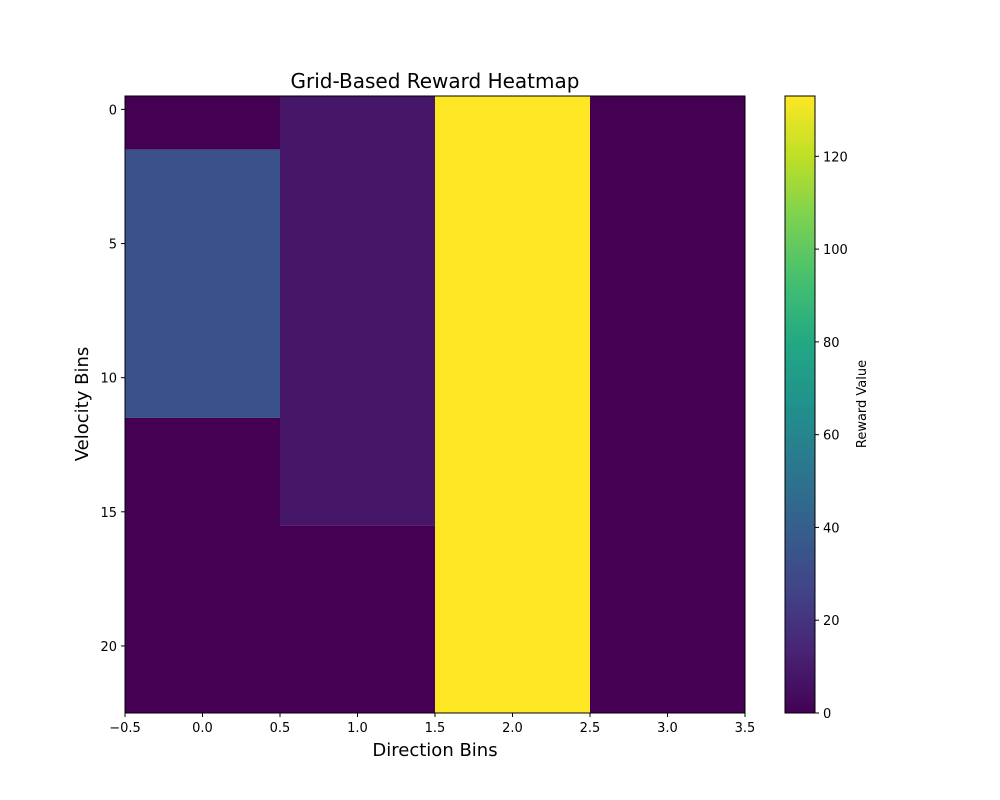  I want to click on x-tick-label: −0.5, so click(125, 728).